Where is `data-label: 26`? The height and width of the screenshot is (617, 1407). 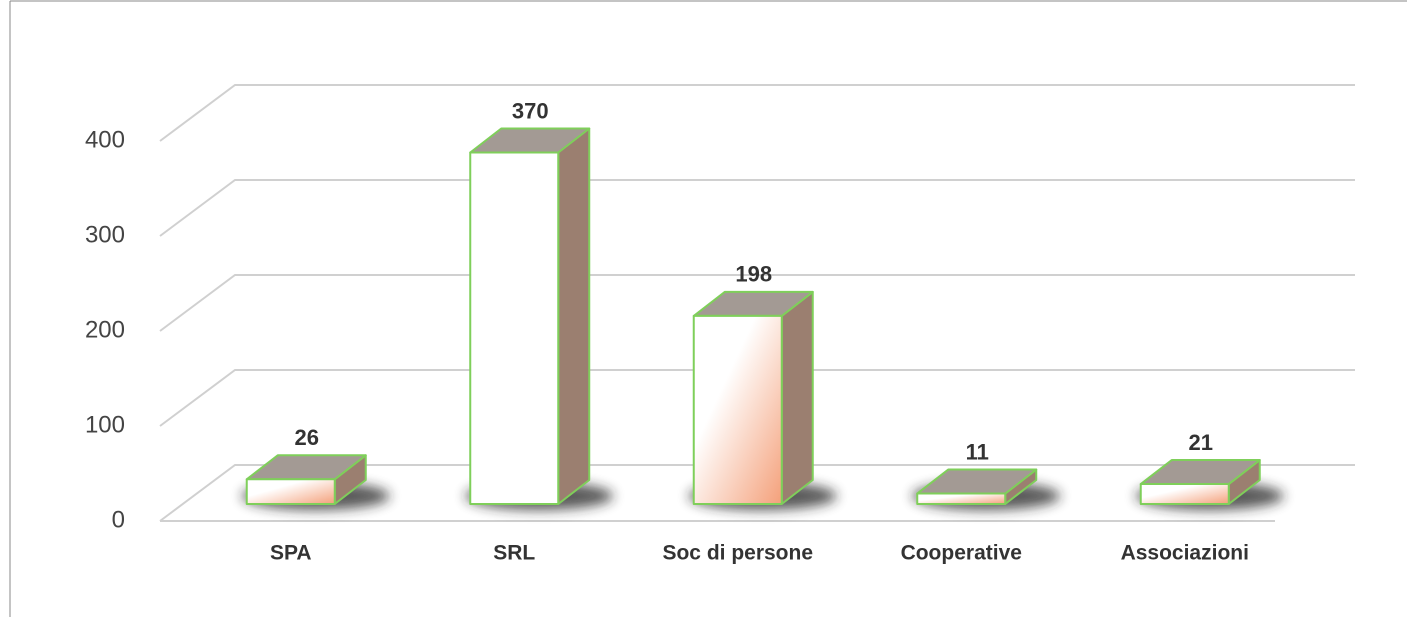 data-label: 26 is located at coordinates (307, 437).